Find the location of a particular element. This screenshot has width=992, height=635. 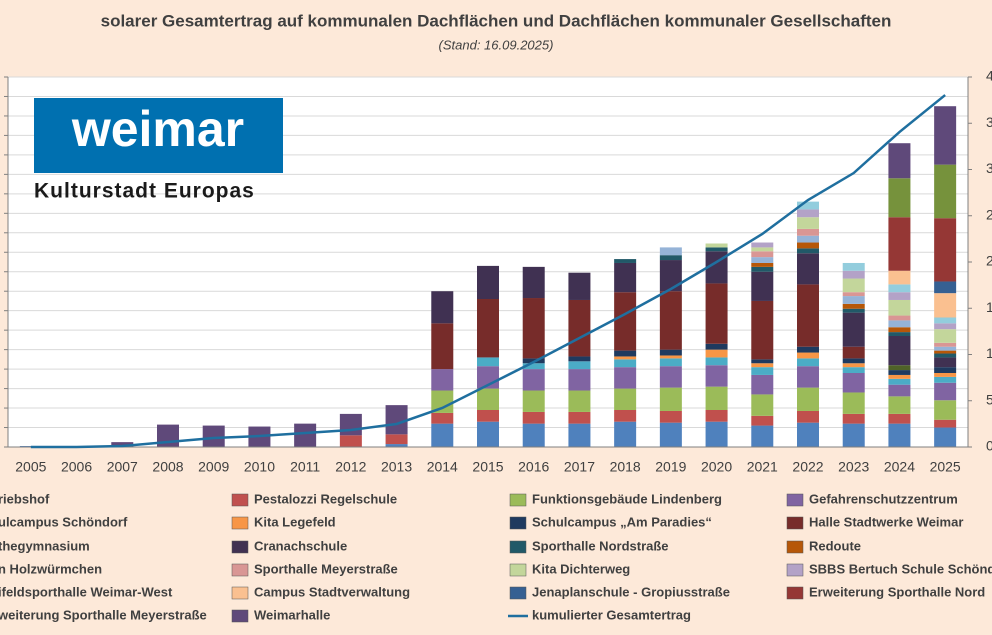

x-tick-label: 2017 is located at coordinates (579, 467).